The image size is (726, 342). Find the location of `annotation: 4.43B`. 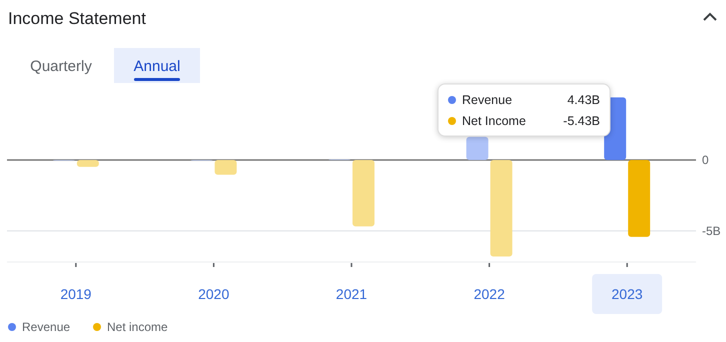

annotation: 4.43B is located at coordinates (583, 100).